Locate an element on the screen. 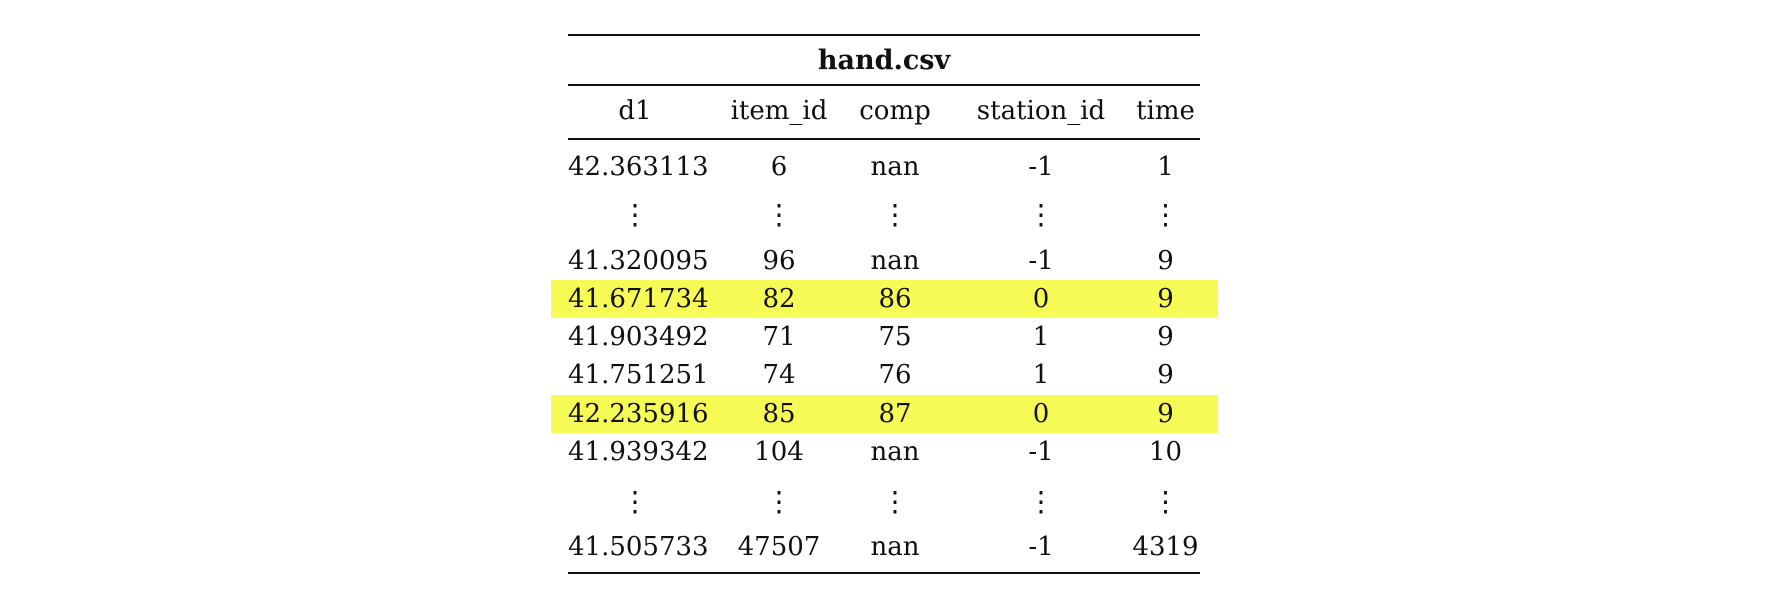  table-header-row: d1 item_id comp station_id time is located at coordinates (884, 111).